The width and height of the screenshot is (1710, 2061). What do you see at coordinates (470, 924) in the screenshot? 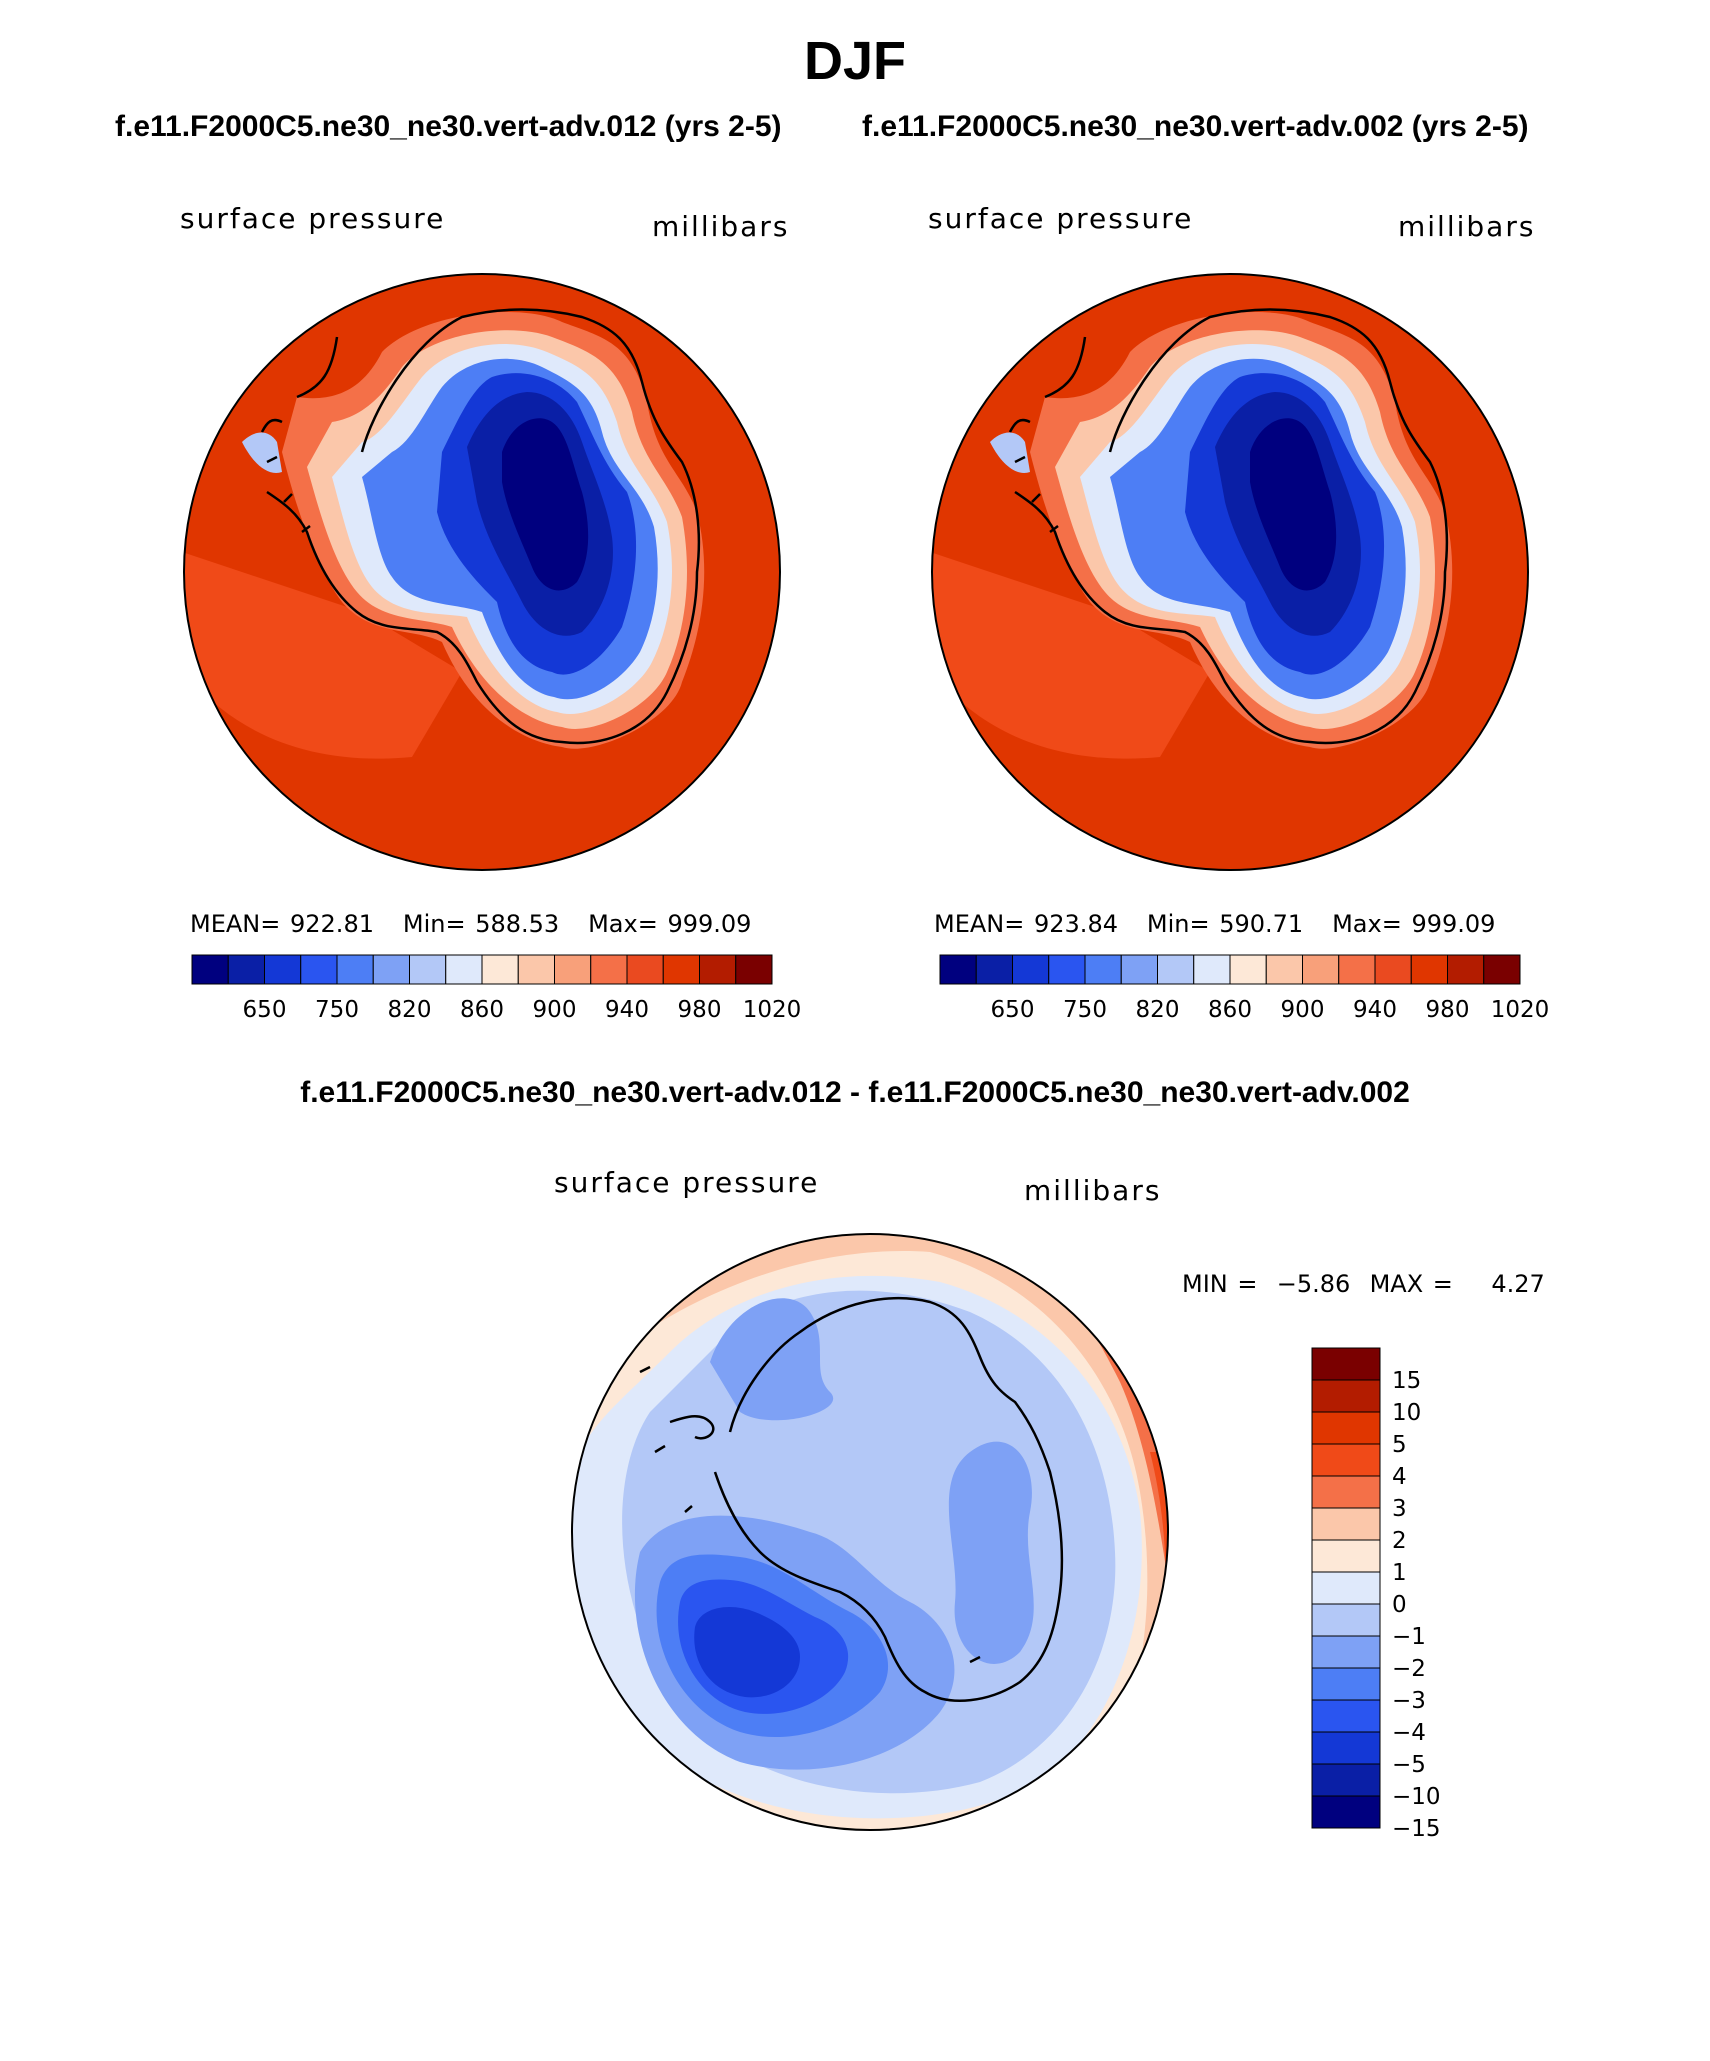
I see `left-stats: MEAN= 922.81 Min= 588.53 Max= 999.09` at bounding box center [470, 924].